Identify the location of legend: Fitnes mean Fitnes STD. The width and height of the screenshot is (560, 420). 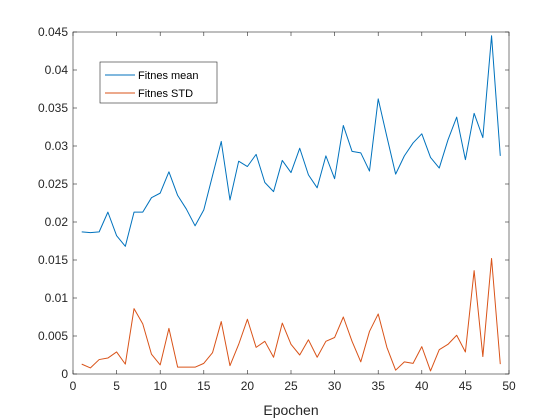
(158, 82).